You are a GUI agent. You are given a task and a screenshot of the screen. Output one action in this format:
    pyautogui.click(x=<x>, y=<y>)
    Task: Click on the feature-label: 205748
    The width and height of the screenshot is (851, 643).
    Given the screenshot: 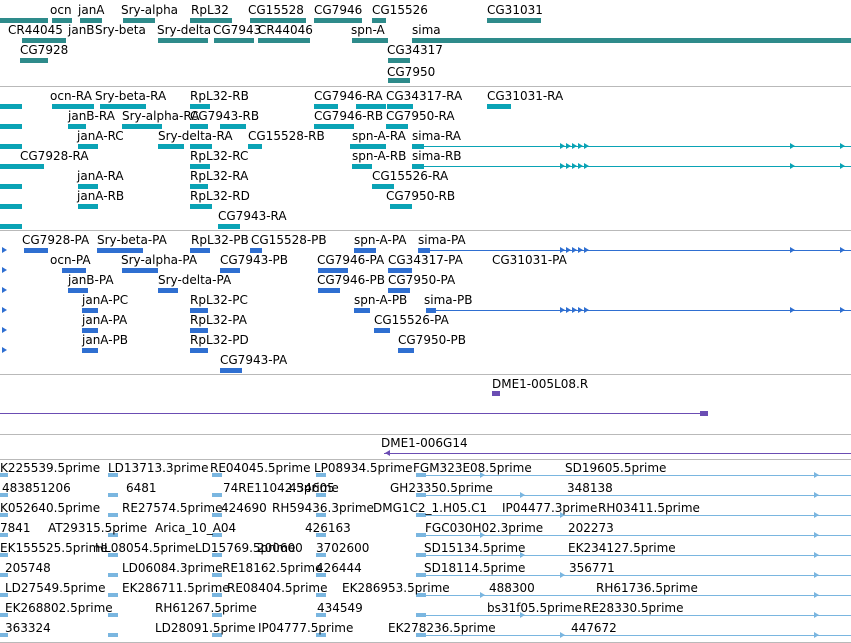 What is the action you would take?
    pyautogui.click(x=28, y=568)
    